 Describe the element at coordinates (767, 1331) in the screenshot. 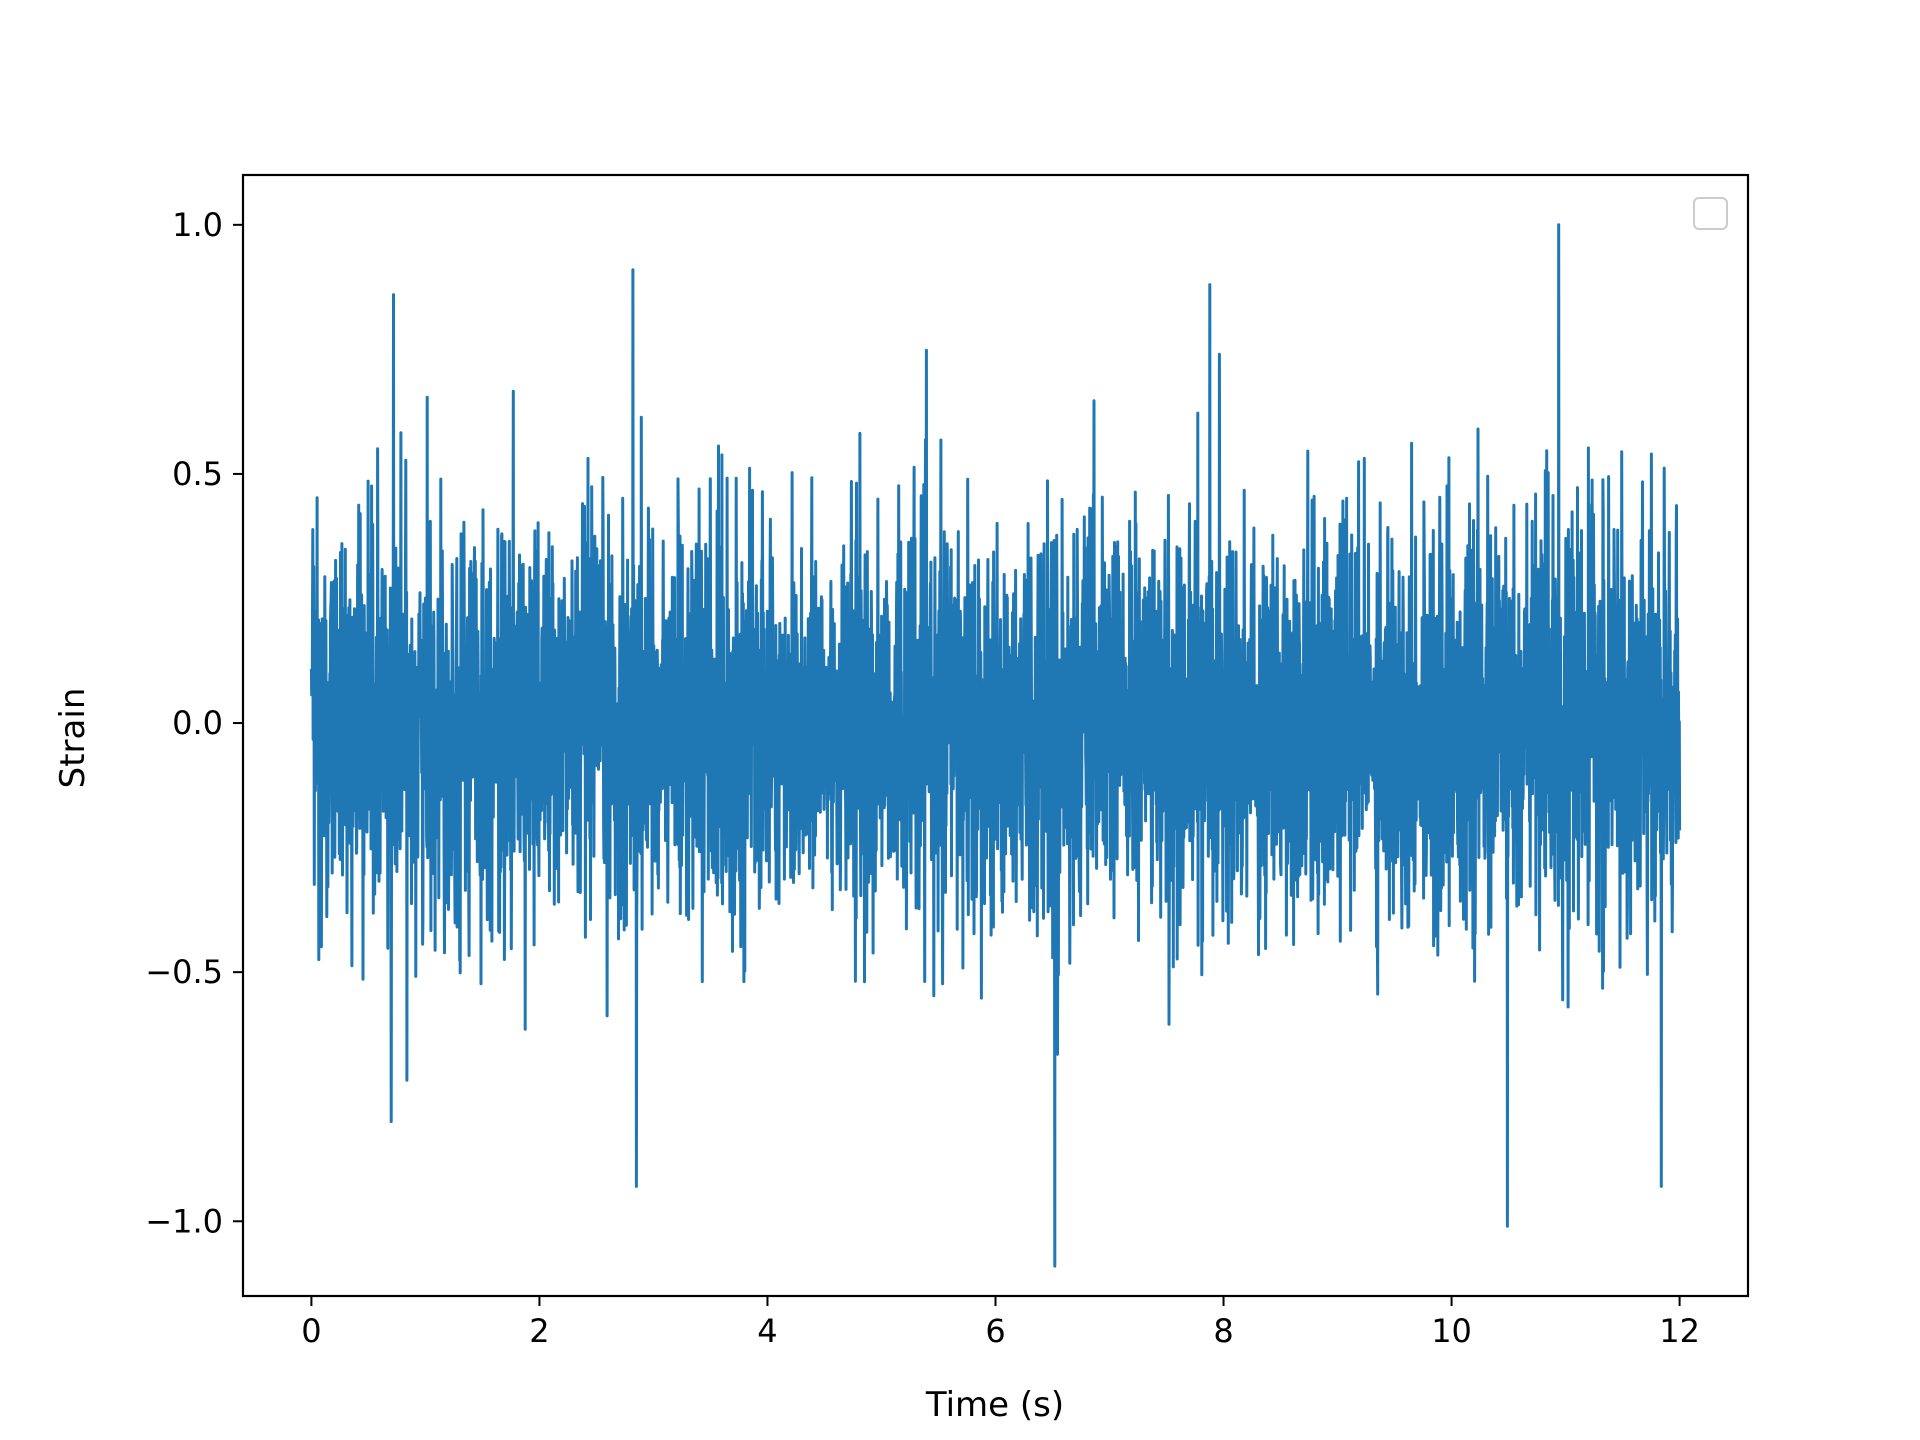

I see `x-tick-label: 4` at that location.